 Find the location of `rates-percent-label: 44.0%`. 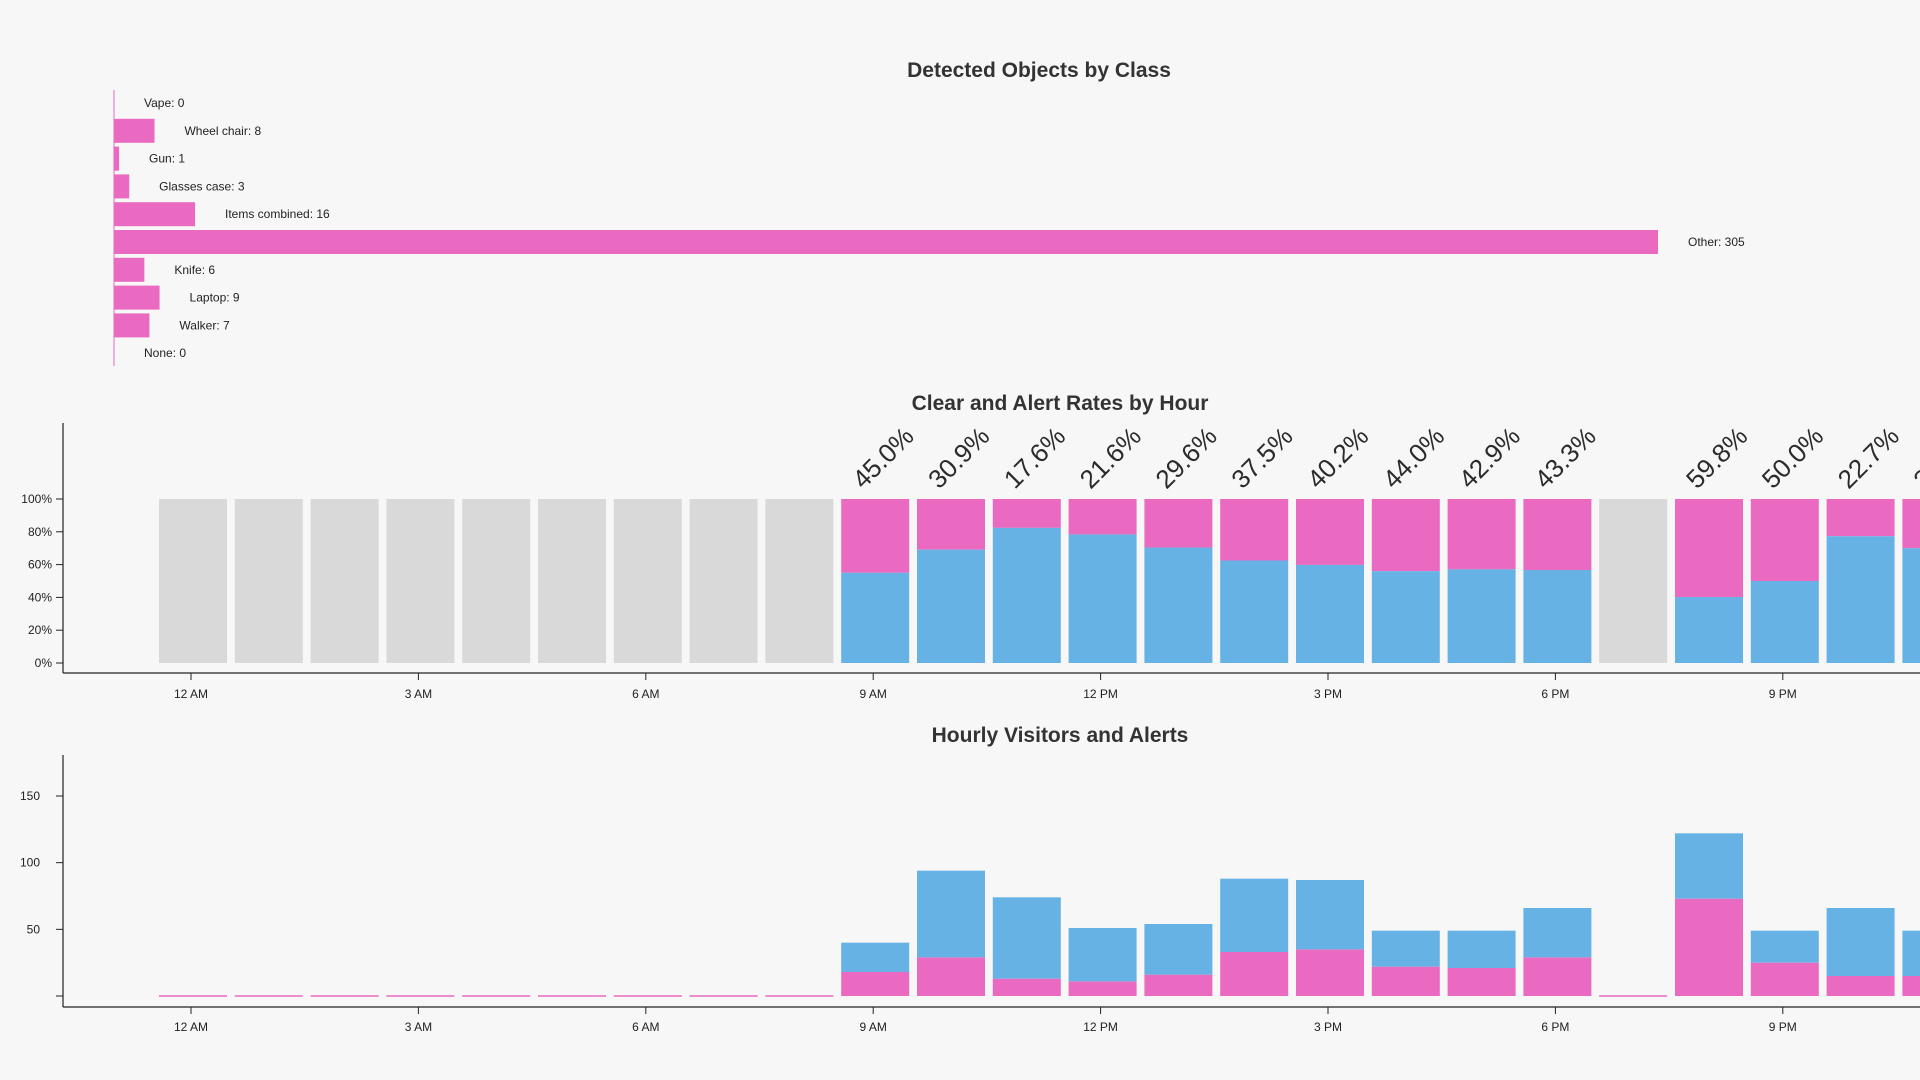

rates-percent-label: 44.0% is located at coordinates (1413, 457).